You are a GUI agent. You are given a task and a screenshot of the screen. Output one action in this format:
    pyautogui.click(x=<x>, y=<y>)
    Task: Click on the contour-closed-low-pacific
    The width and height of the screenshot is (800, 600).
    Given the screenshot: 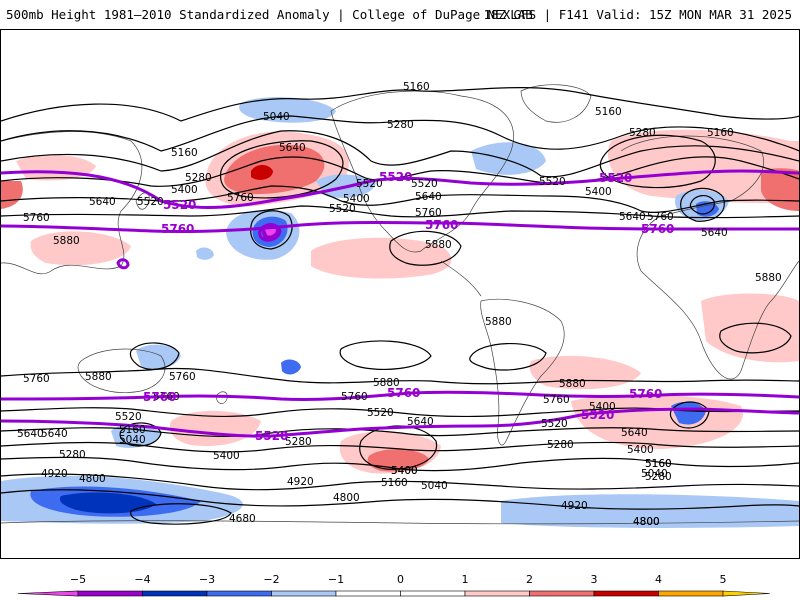 What is the action you would take?
    pyautogui.click(x=271, y=230)
    